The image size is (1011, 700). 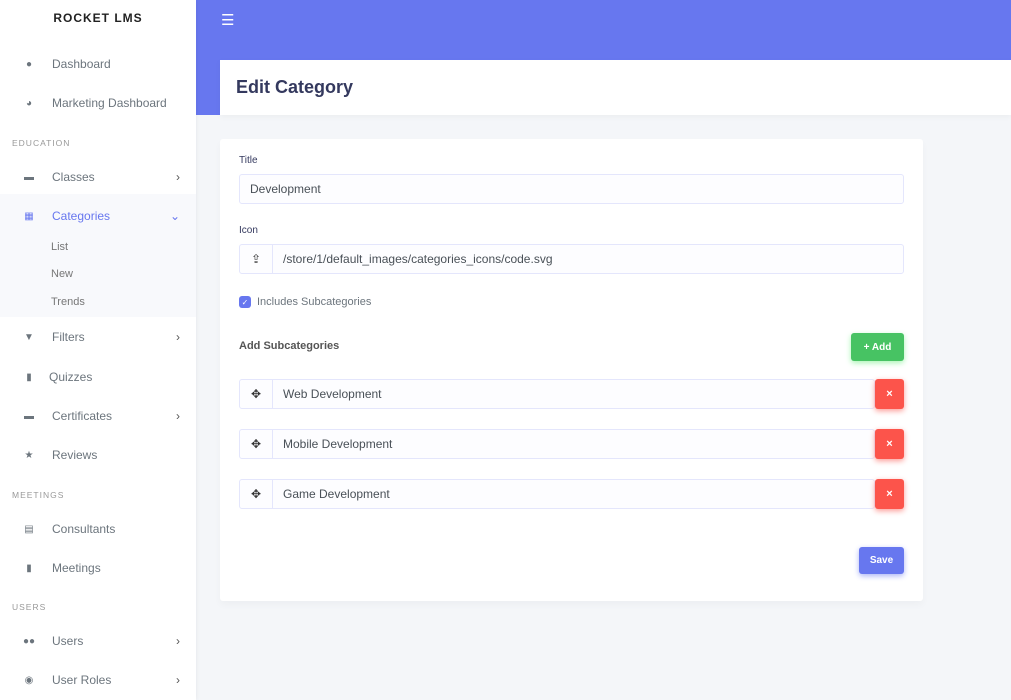 I want to click on sidebar-subitem-list: List, so click(x=60, y=247).